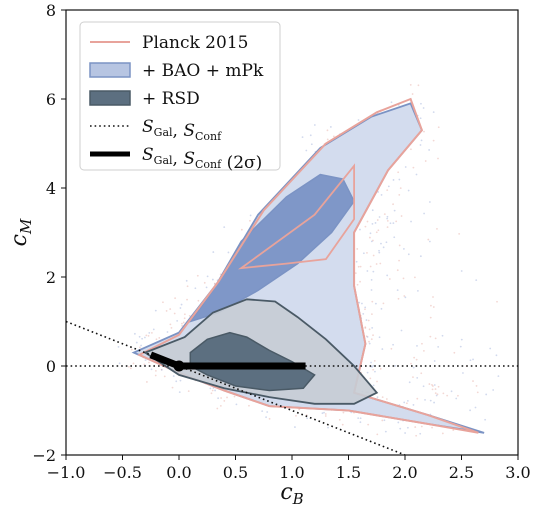  What do you see at coordinates (461, 472) in the screenshot?
I see `x-tick-label: 2.5` at bounding box center [461, 472].